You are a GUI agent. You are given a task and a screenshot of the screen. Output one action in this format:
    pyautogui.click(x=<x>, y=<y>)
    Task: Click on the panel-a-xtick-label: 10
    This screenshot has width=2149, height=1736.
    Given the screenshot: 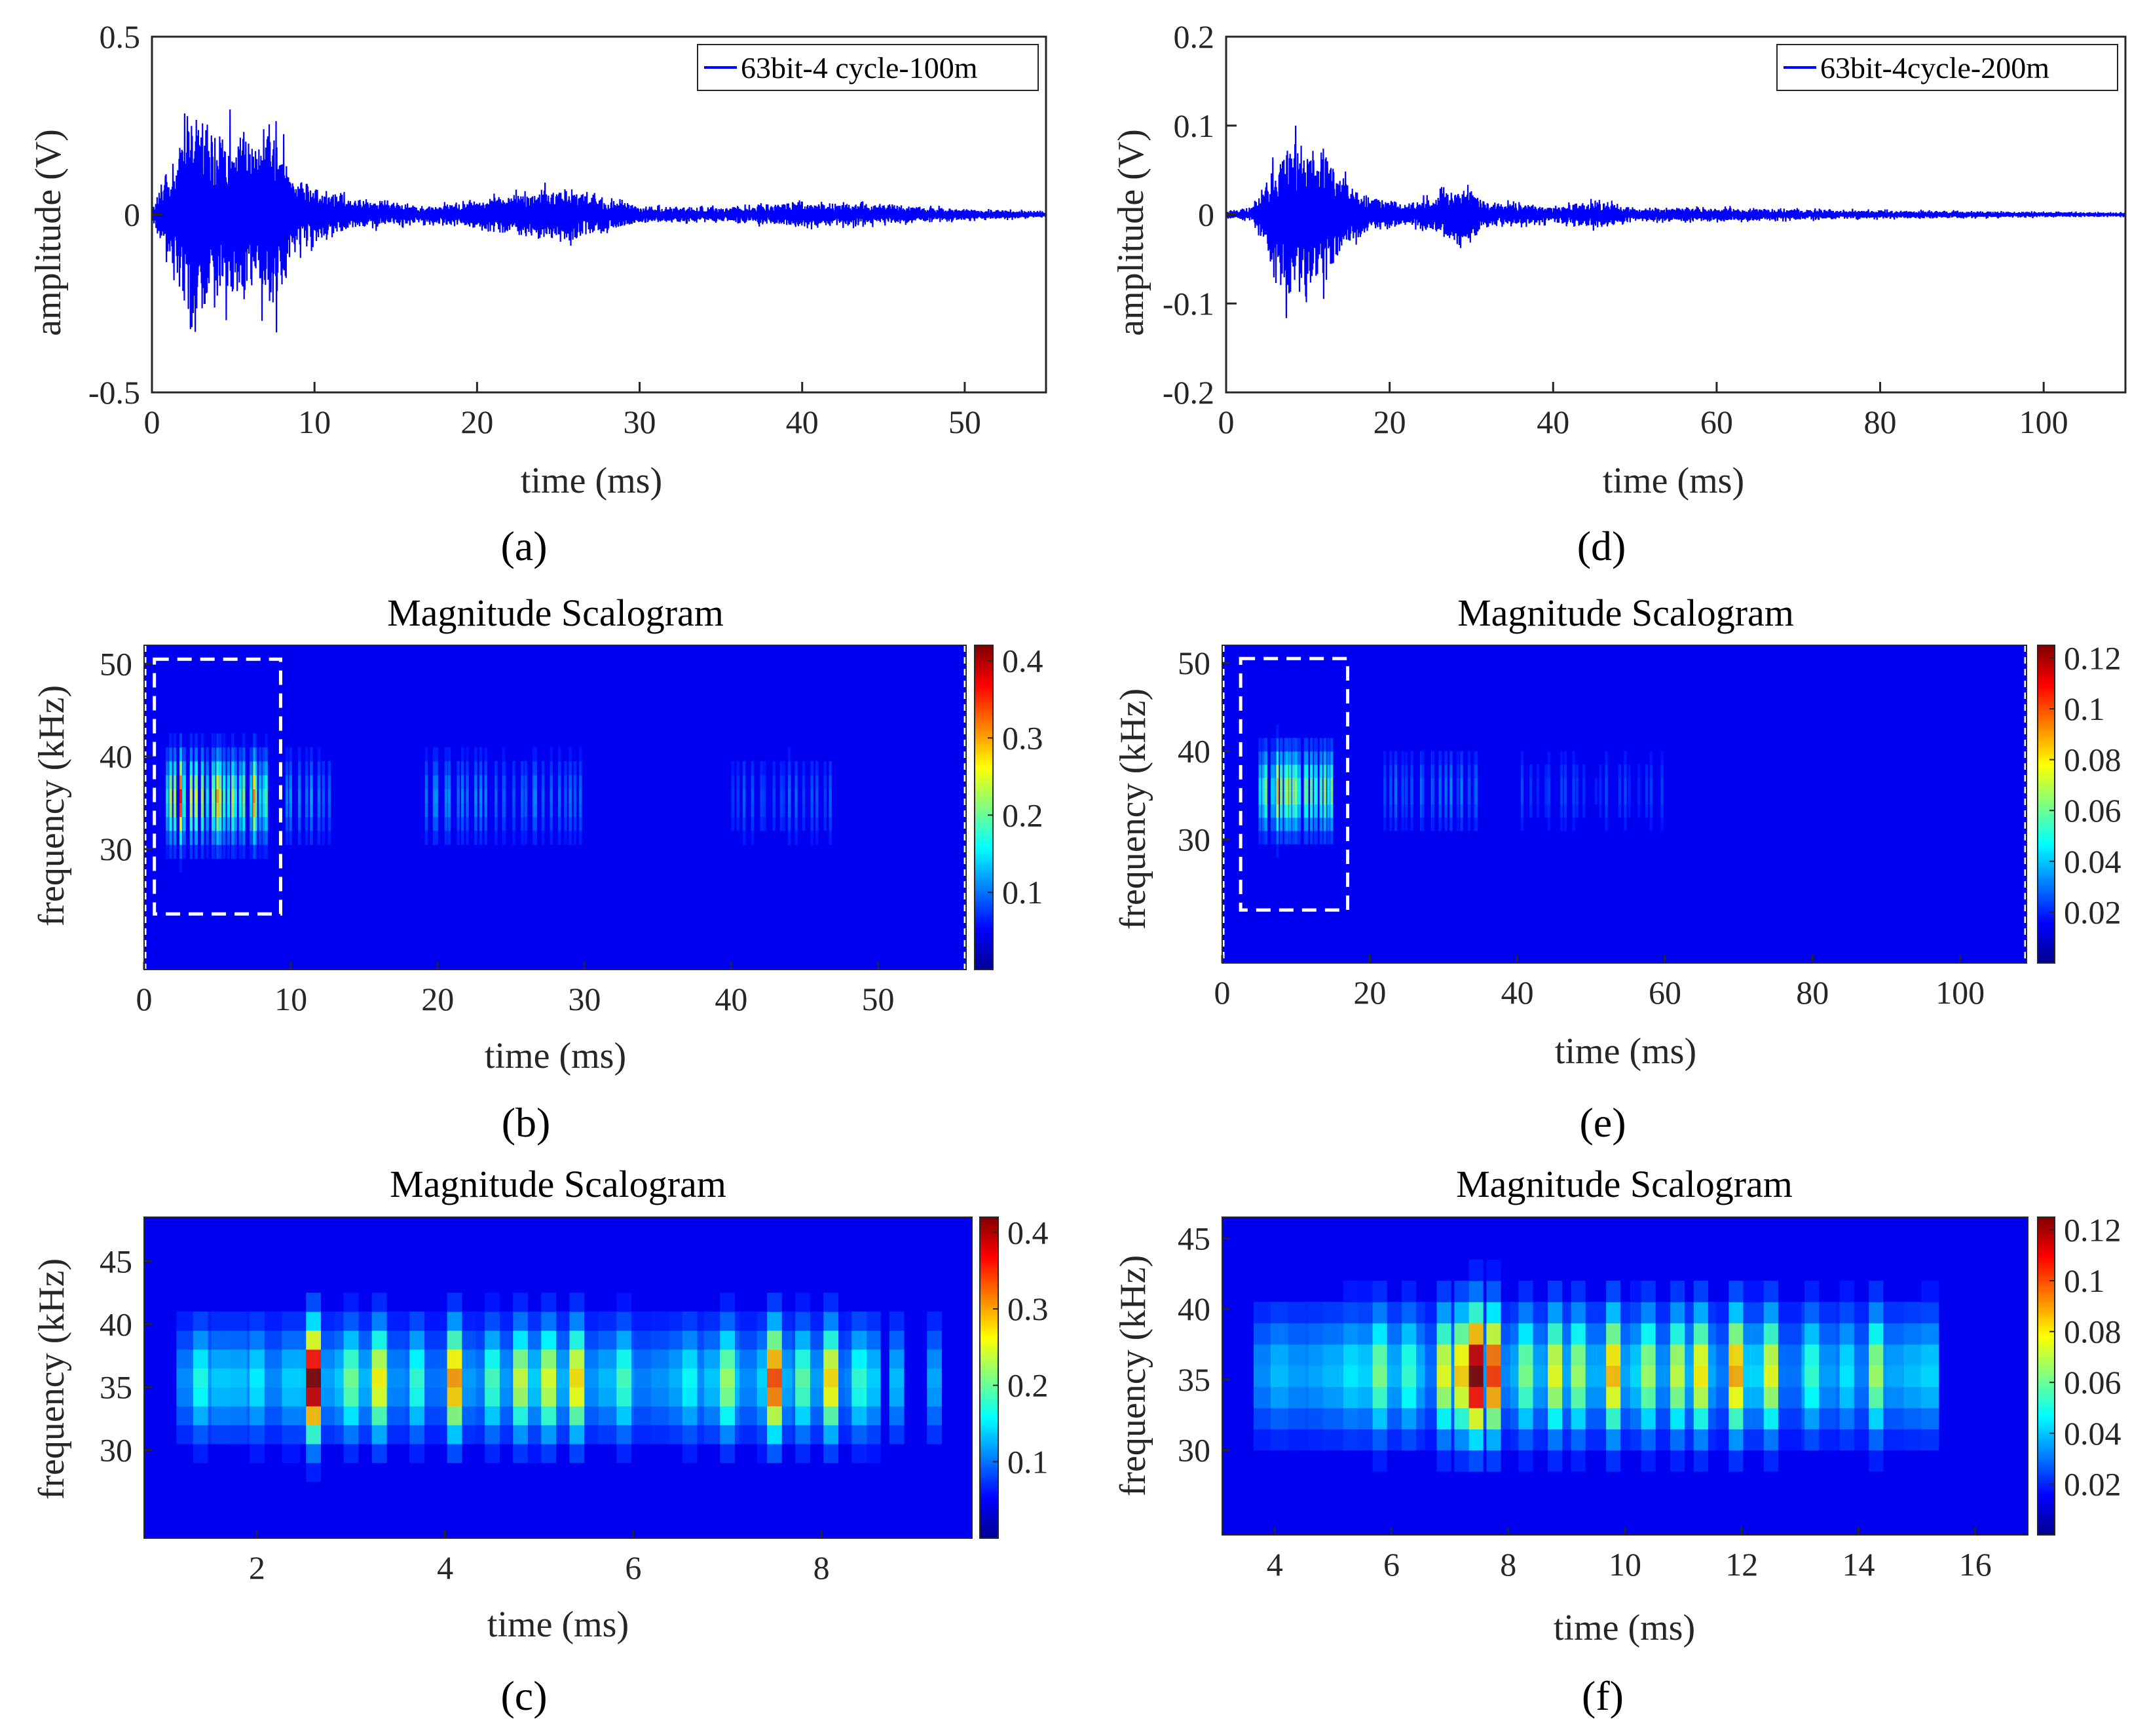 What is the action you would take?
    pyautogui.click(x=314, y=422)
    